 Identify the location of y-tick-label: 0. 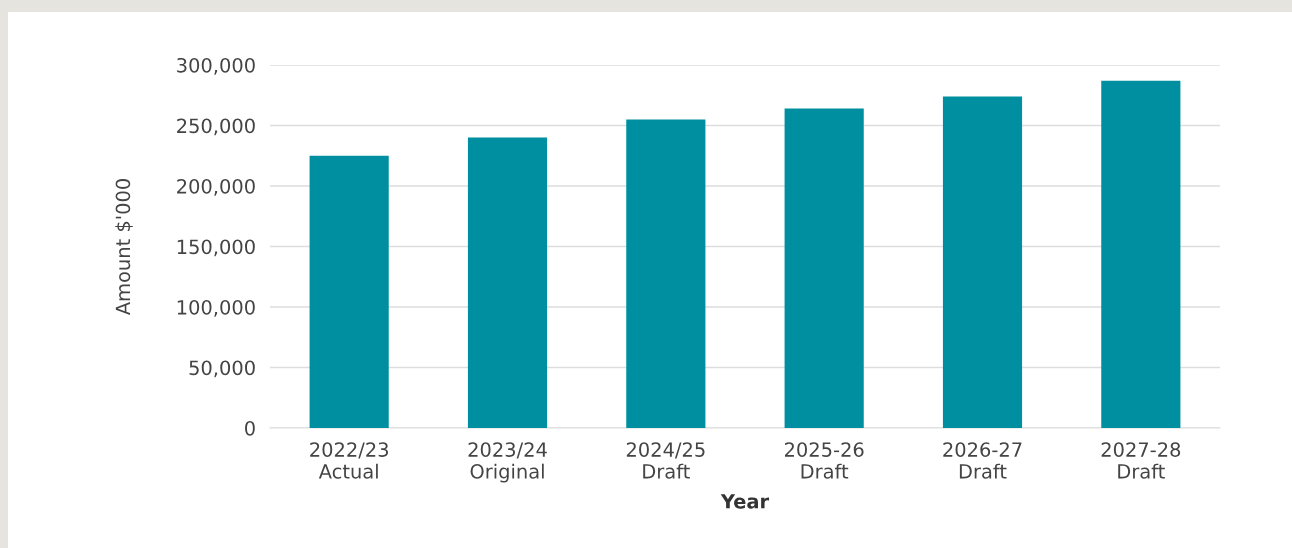
(250, 428).